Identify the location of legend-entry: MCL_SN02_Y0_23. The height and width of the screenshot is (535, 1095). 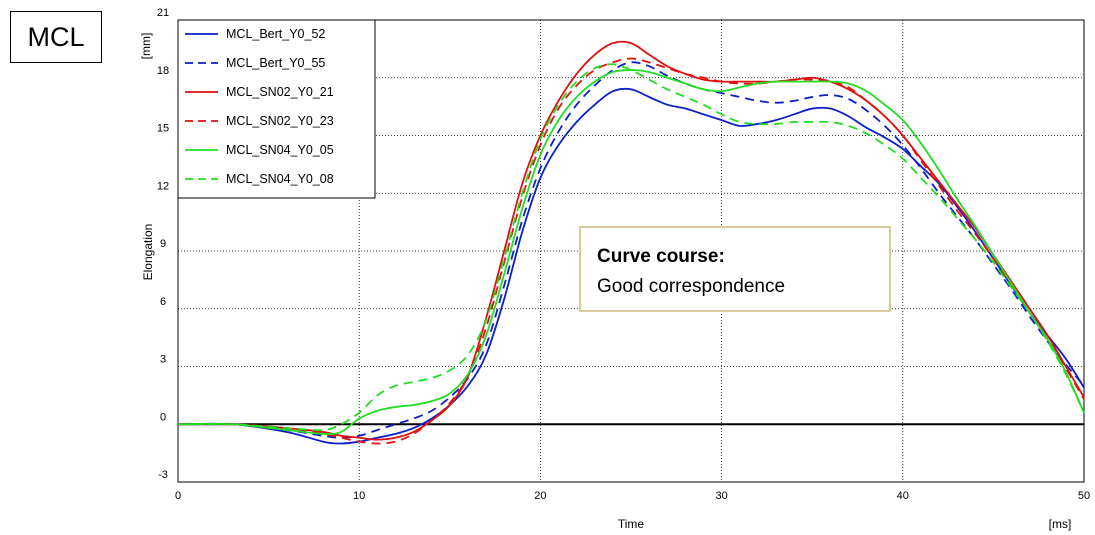
(280, 121).